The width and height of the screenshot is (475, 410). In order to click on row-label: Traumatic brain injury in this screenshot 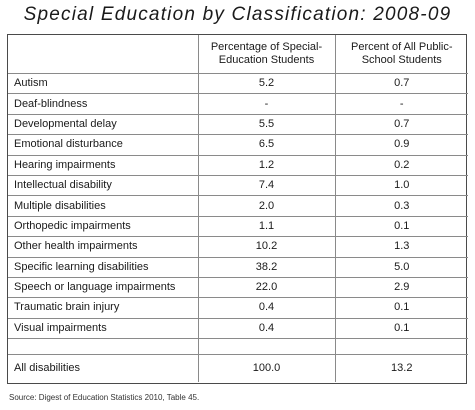, I will do `click(103, 308)`.